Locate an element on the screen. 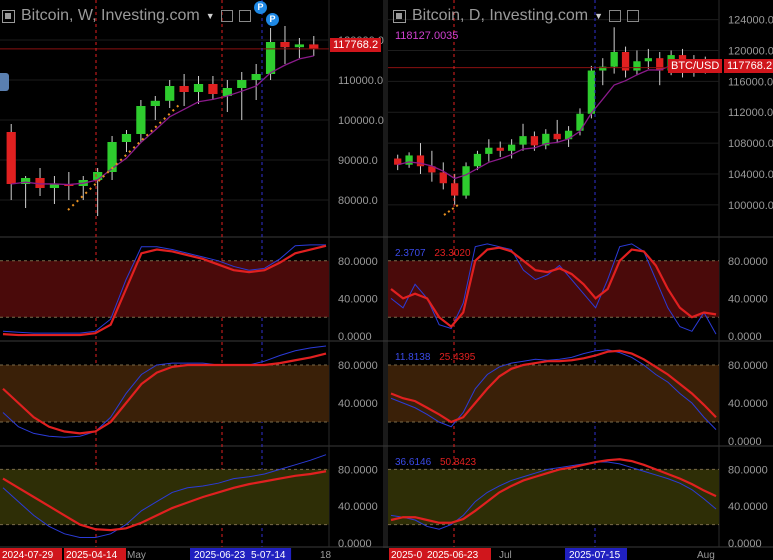 The image size is (773, 560). osc2-d-value: 25.4395 is located at coordinates (457, 357).